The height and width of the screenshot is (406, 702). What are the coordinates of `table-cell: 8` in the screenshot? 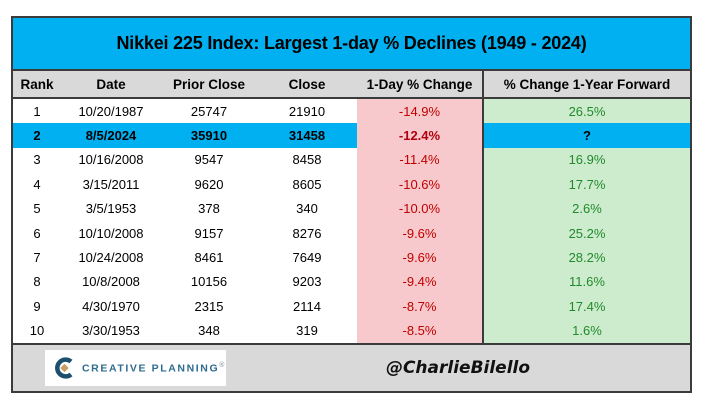 It's located at (37, 282).